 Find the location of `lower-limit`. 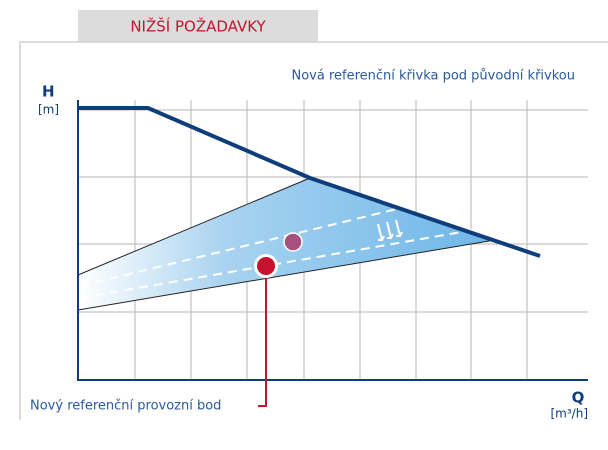

lower-limit is located at coordinates (286, 275).